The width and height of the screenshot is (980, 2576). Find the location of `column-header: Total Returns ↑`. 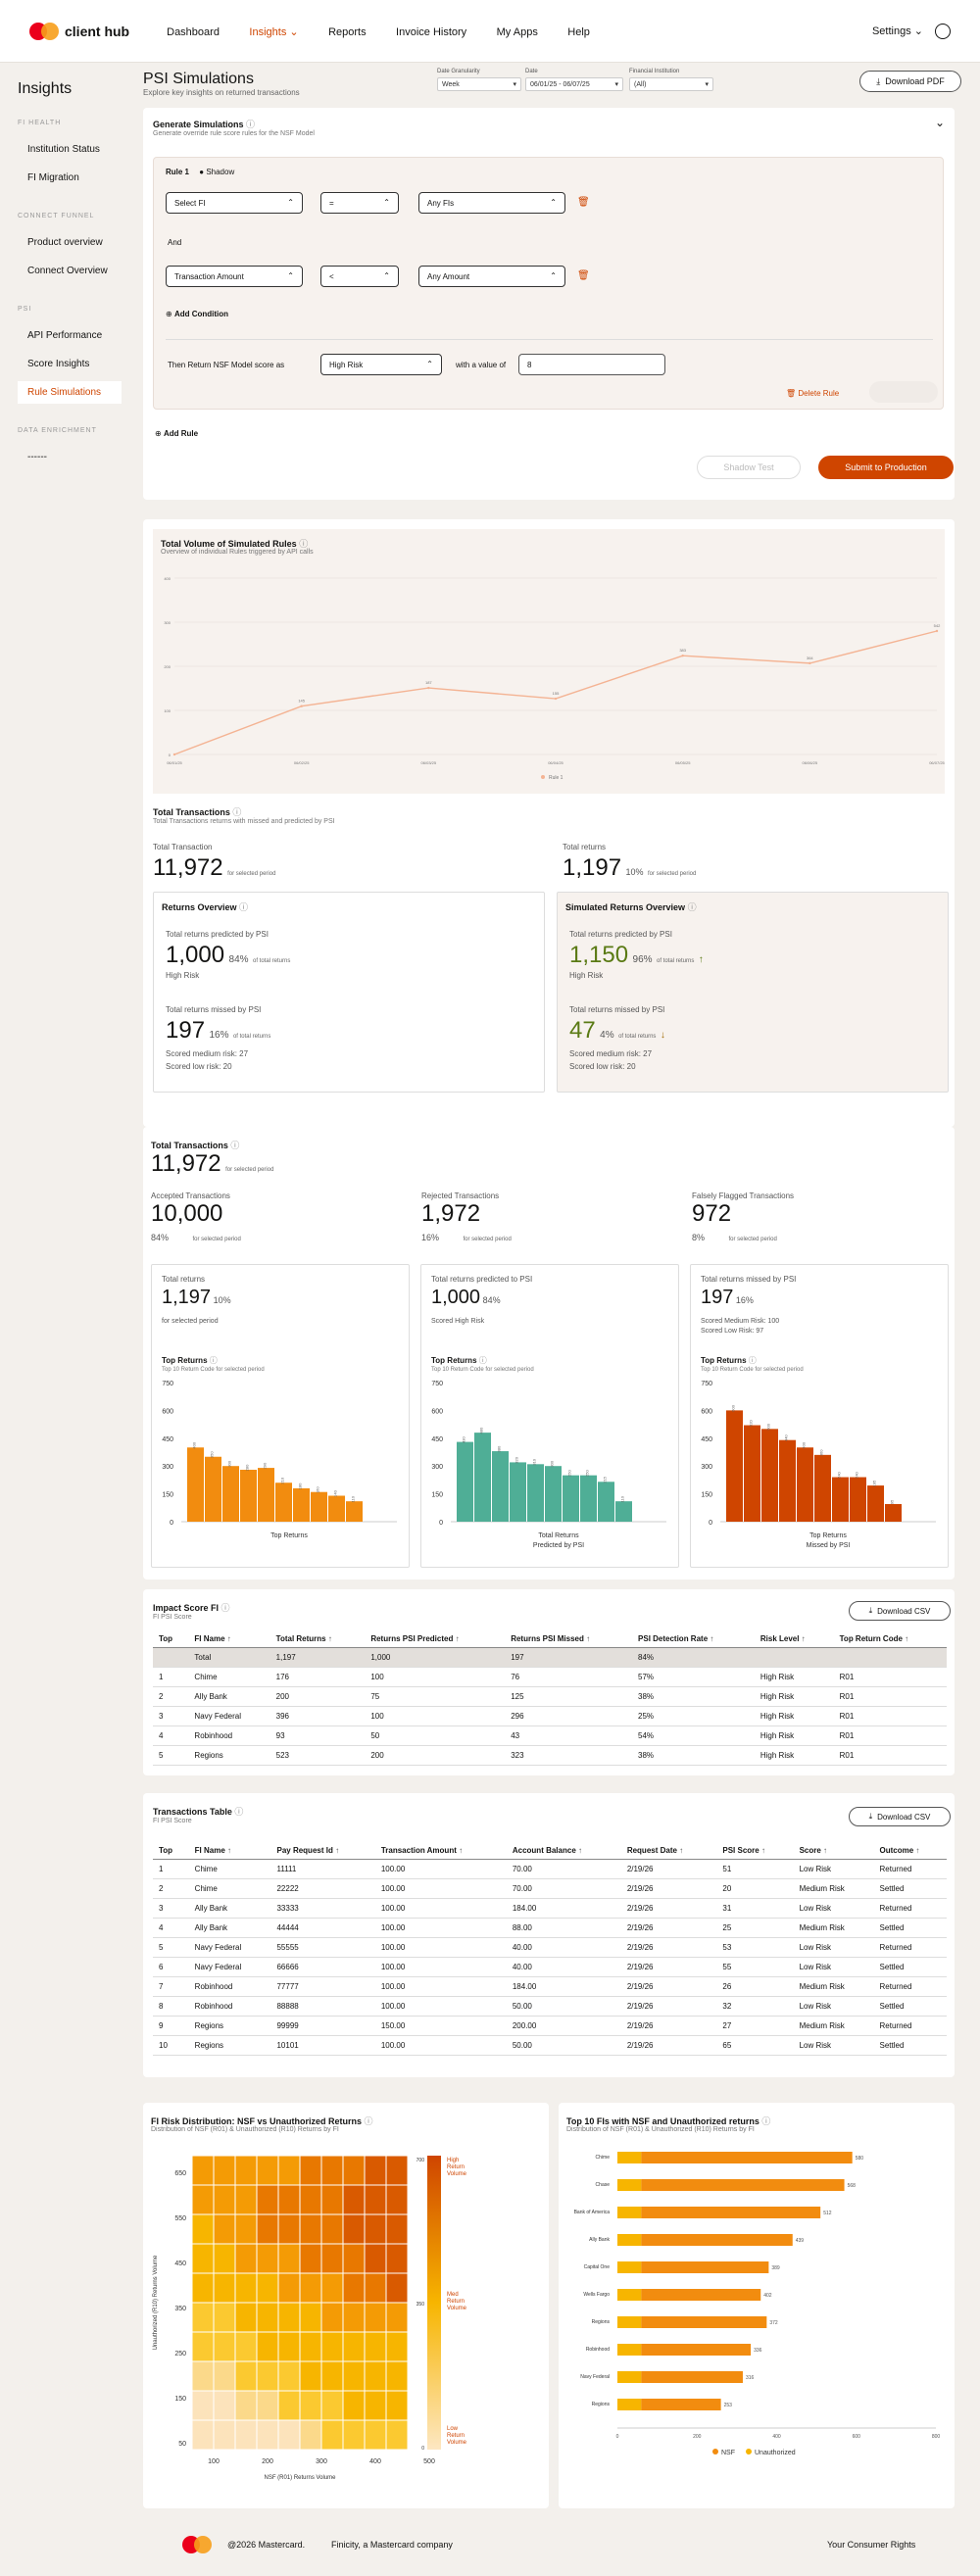

column-header: Total Returns ↑ is located at coordinates (318, 1639).